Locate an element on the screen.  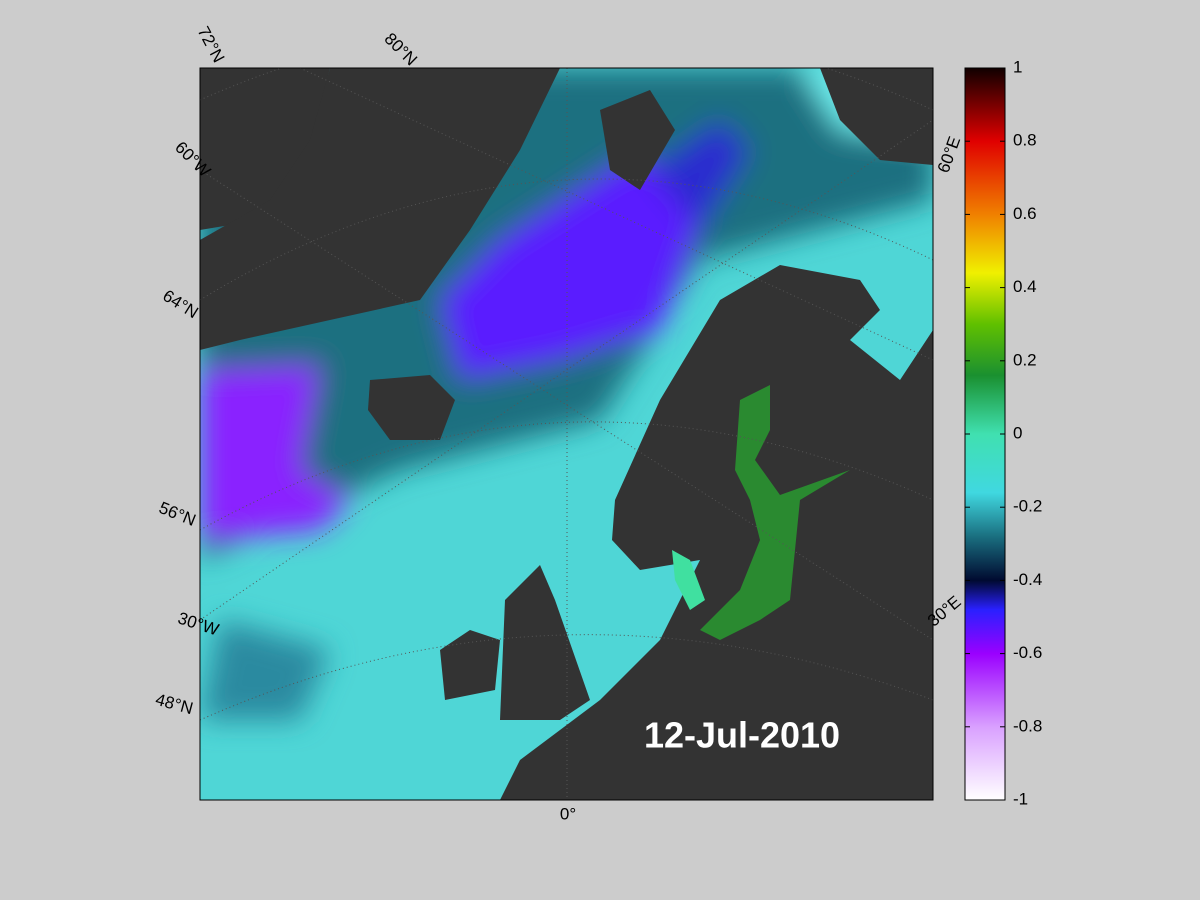
graticule-label: 48°N is located at coordinates (174, 704).